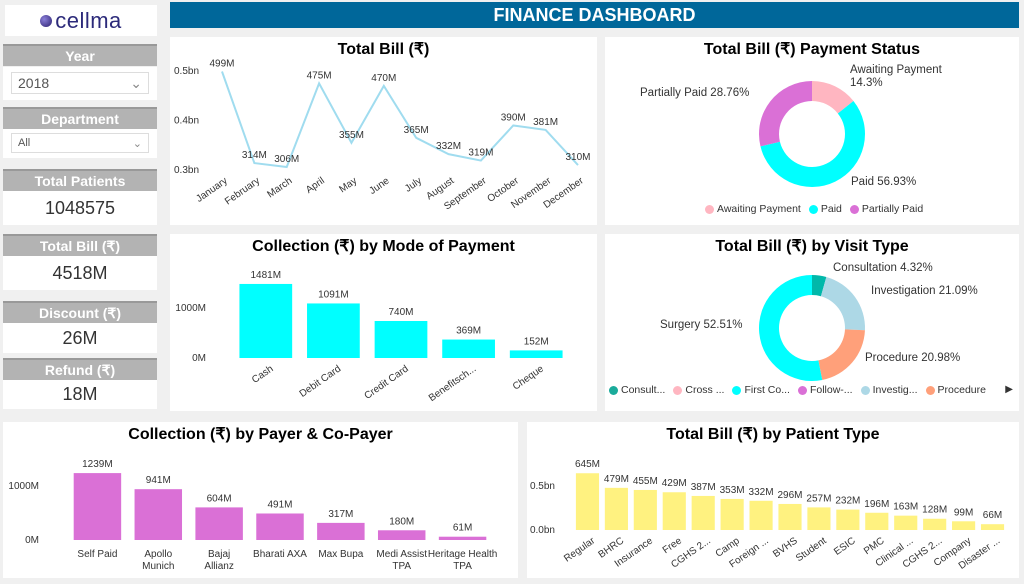 The height and width of the screenshot is (584, 1024). I want to click on x-tick-label: Cash, so click(262, 374).